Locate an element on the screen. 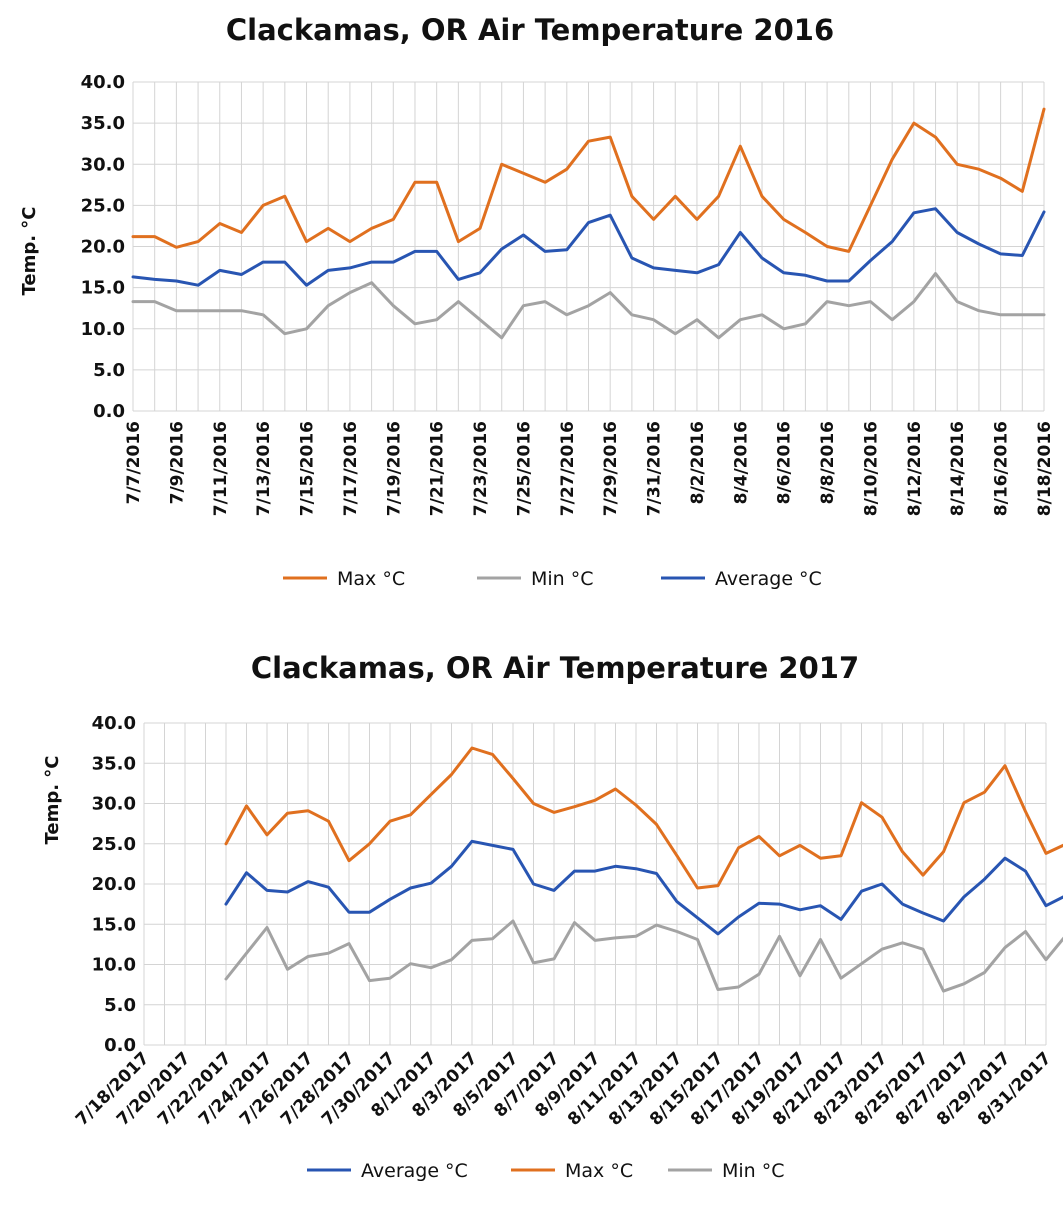 This screenshot has width=1063, height=1217. y-tick-labels-2016: 0.0 5.0 10.0 15.0 20.0 25.0 30.0 35.0 40.0 is located at coordinates (103, 247).